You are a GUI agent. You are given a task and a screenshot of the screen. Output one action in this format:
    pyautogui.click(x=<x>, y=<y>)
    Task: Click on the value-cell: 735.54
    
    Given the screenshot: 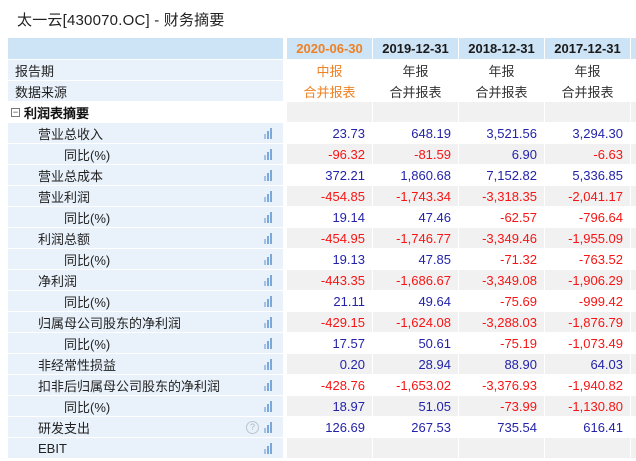 What is the action you would take?
    pyautogui.click(x=502, y=427)
    